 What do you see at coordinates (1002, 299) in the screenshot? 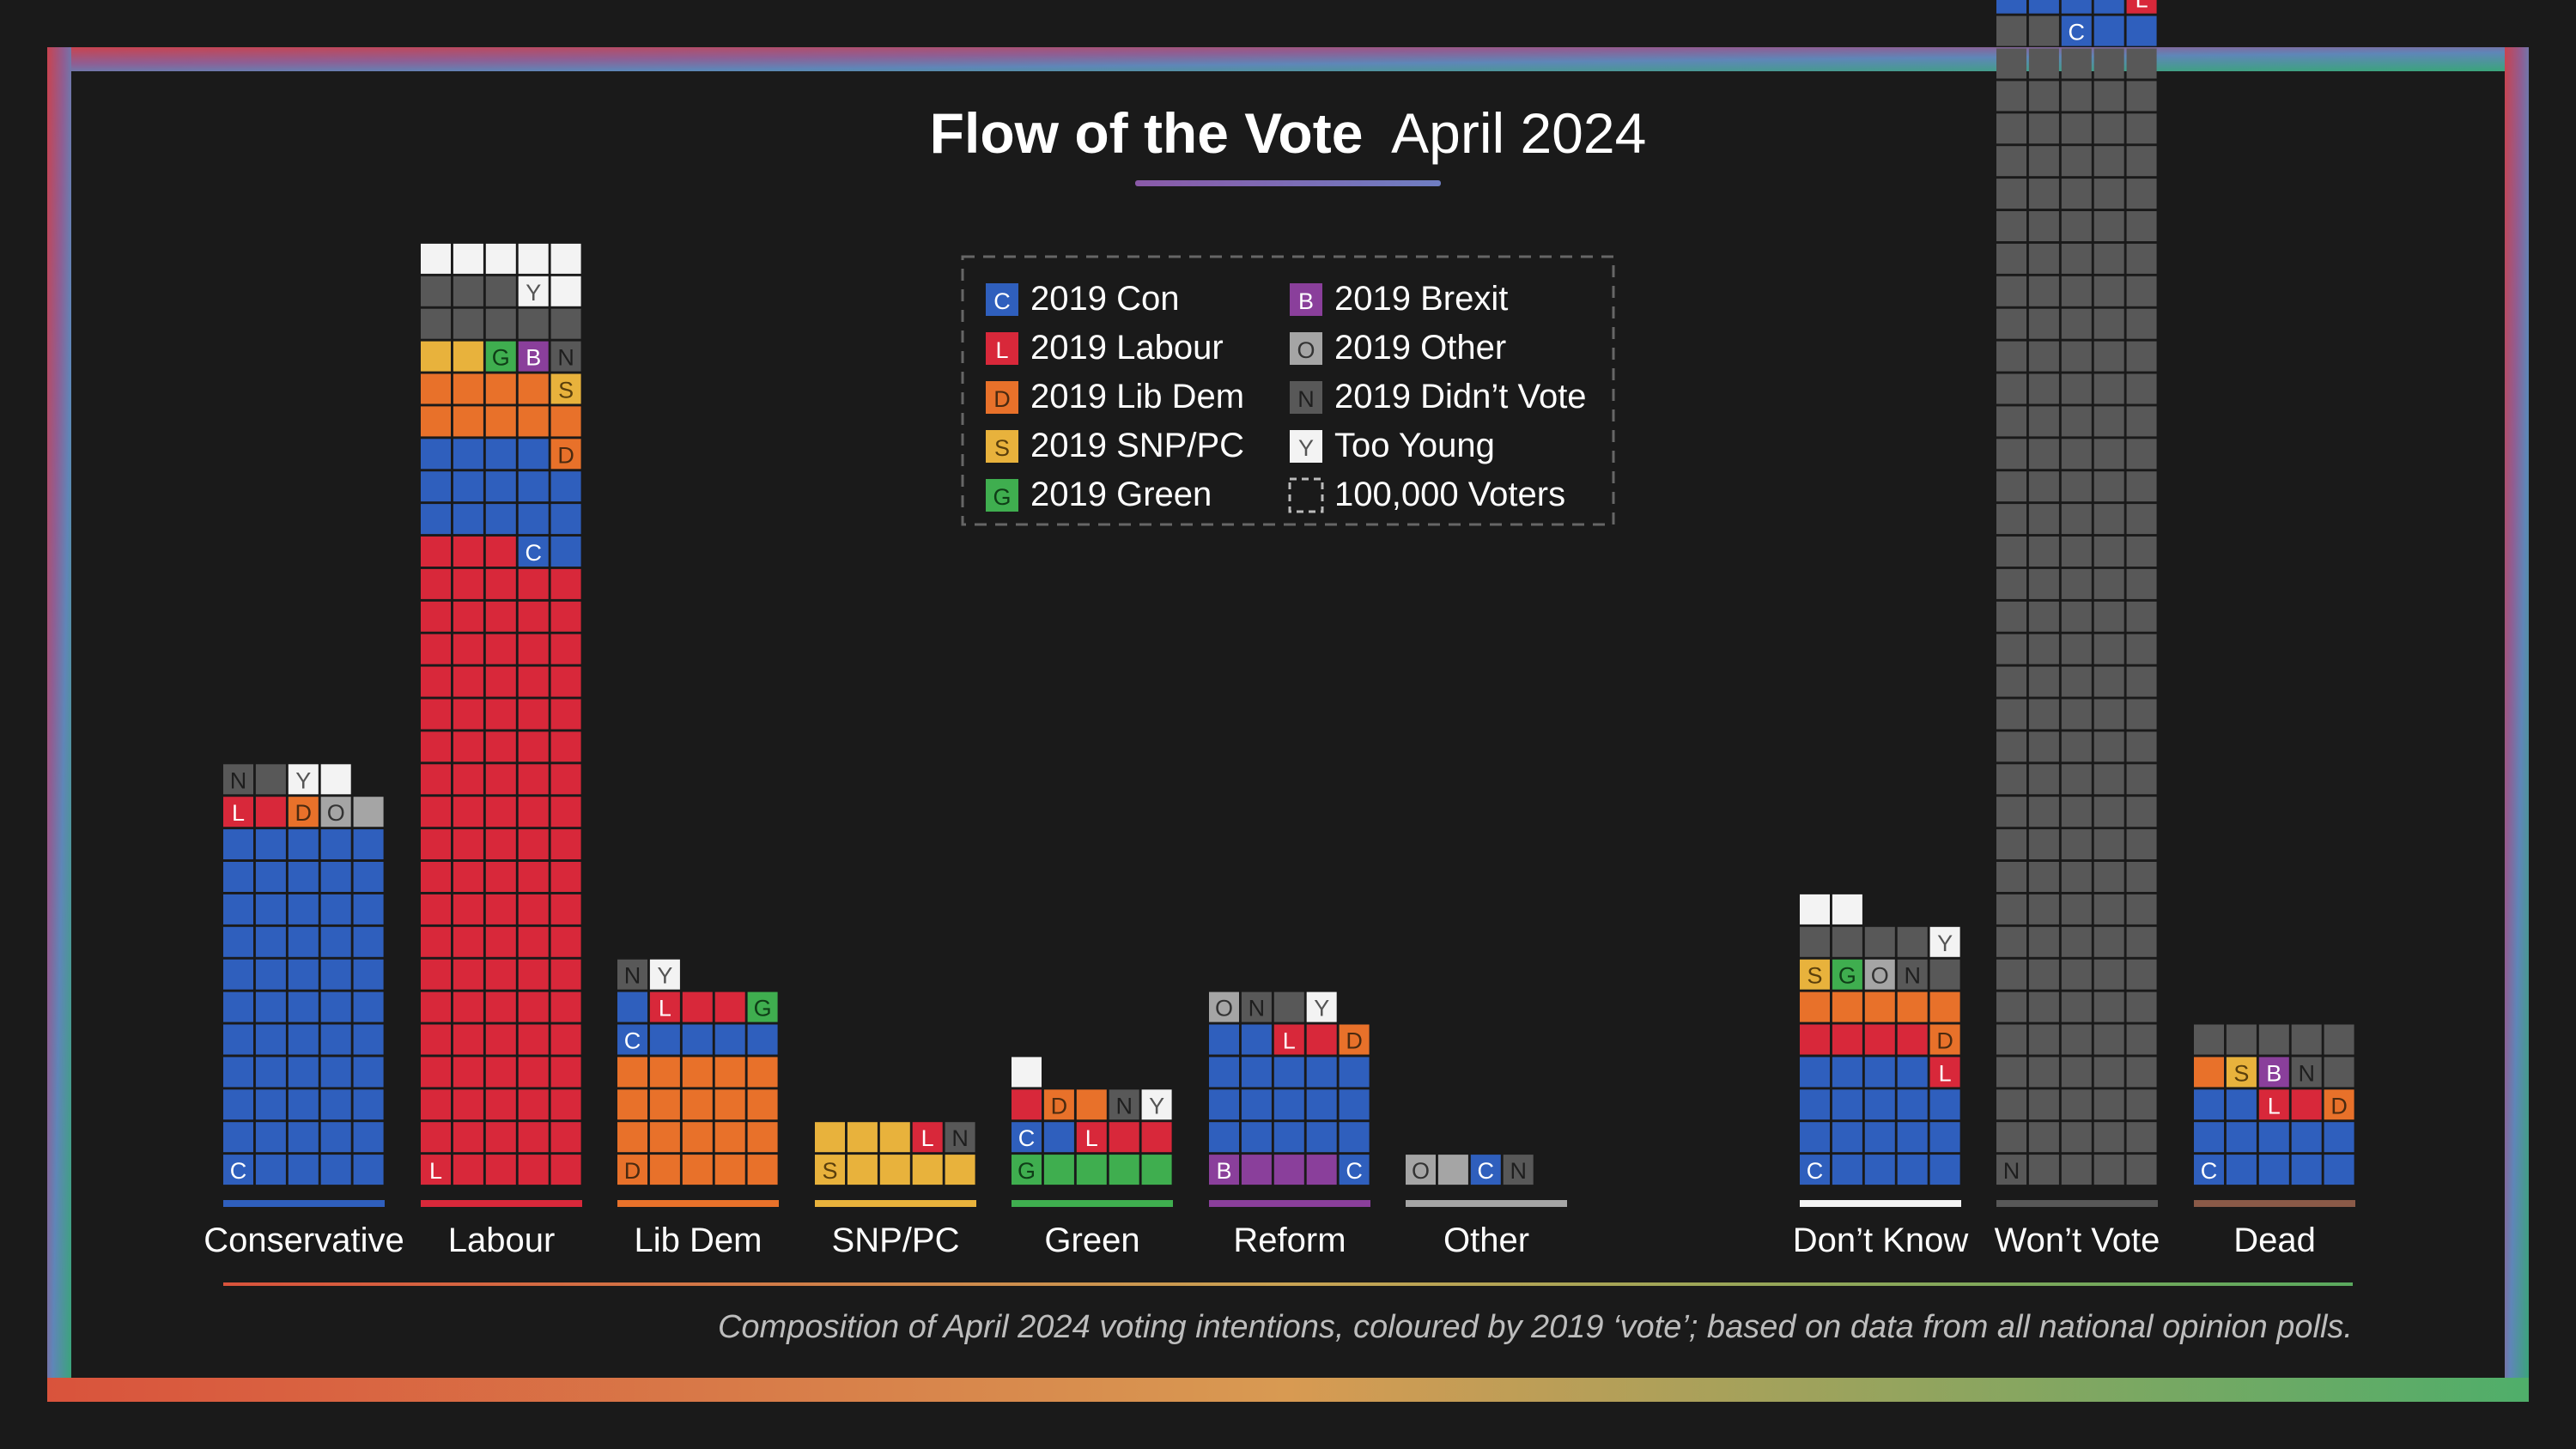
I see `legend-swatch` at bounding box center [1002, 299].